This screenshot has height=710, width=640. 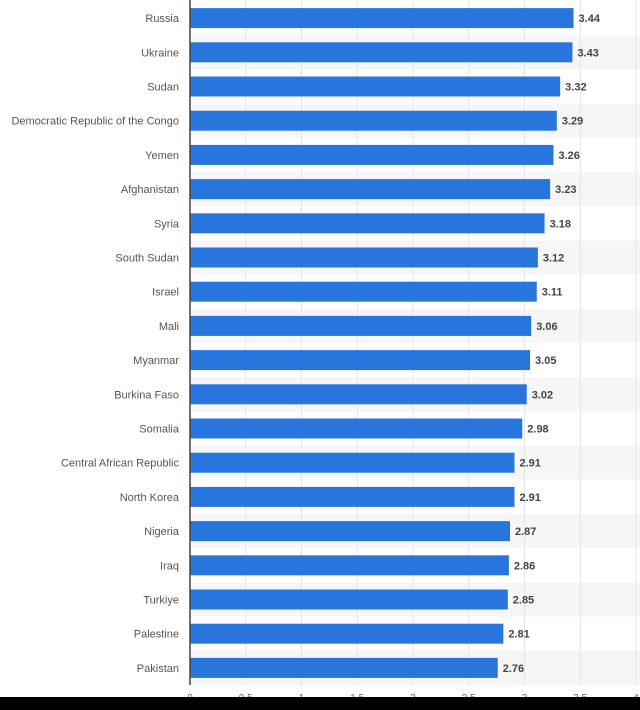 What do you see at coordinates (162, 19) in the screenshot?
I see `category-label: Russia` at bounding box center [162, 19].